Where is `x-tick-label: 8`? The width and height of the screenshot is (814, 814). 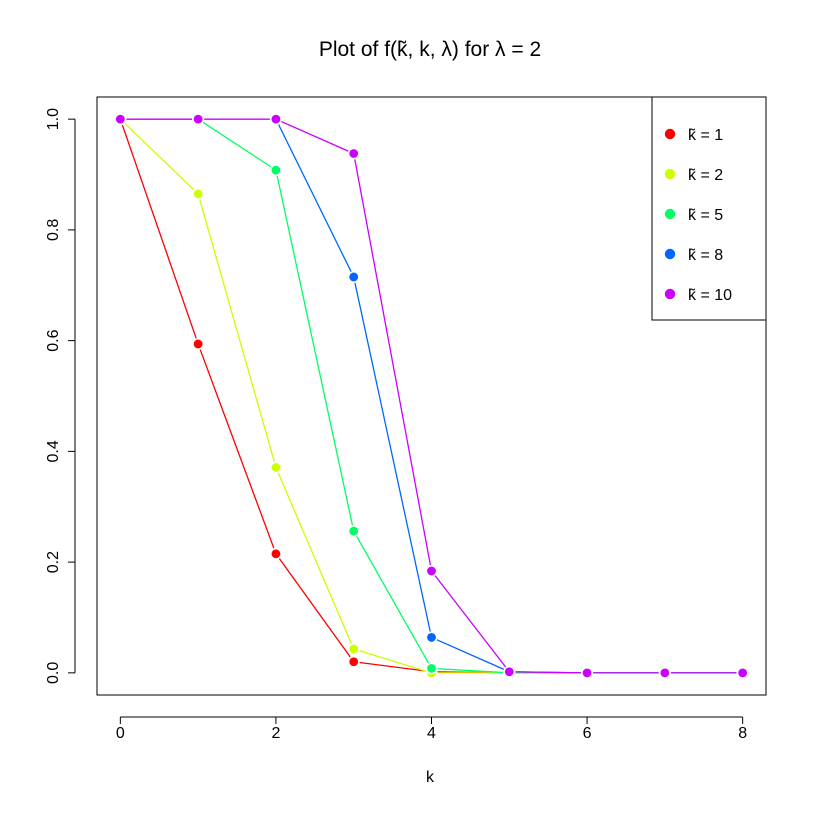 x-tick-label: 8 is located at coordinates (742, 733).